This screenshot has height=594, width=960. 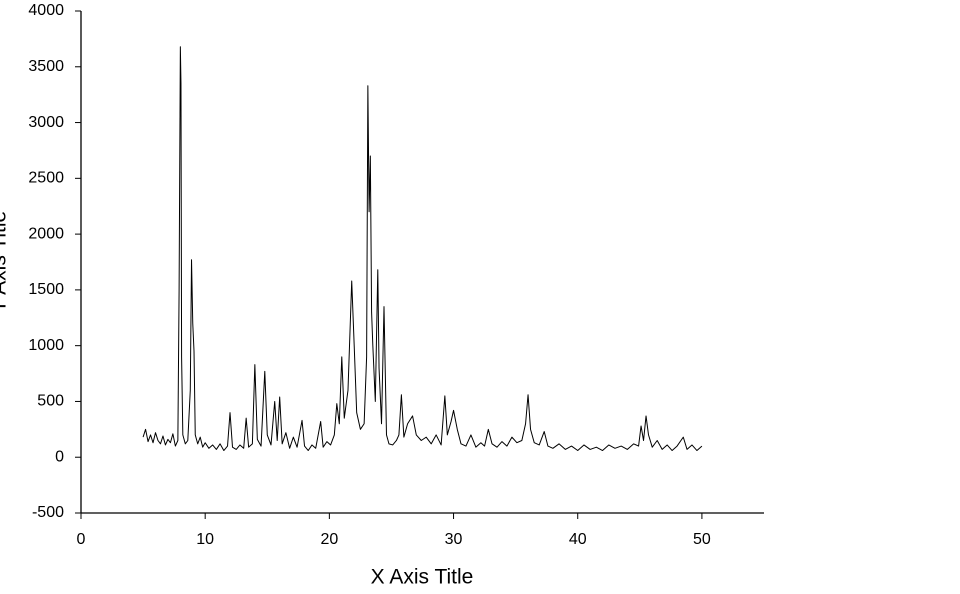 What do you see at coordinates (46, 66) in the screenshot?
I see `y-tick-label: 3500` at bounding box center [46, 66].